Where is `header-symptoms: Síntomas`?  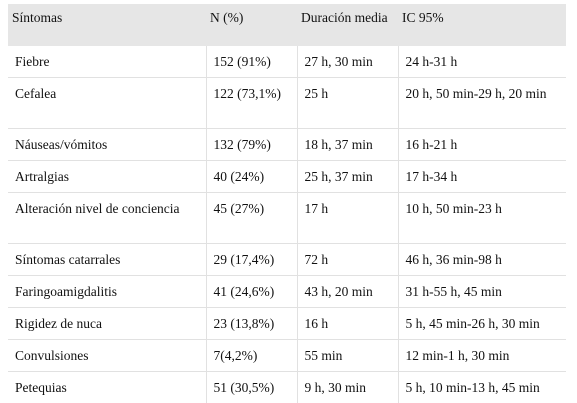 header-symptoms: Síntomas is located at coordinates (107, 25).